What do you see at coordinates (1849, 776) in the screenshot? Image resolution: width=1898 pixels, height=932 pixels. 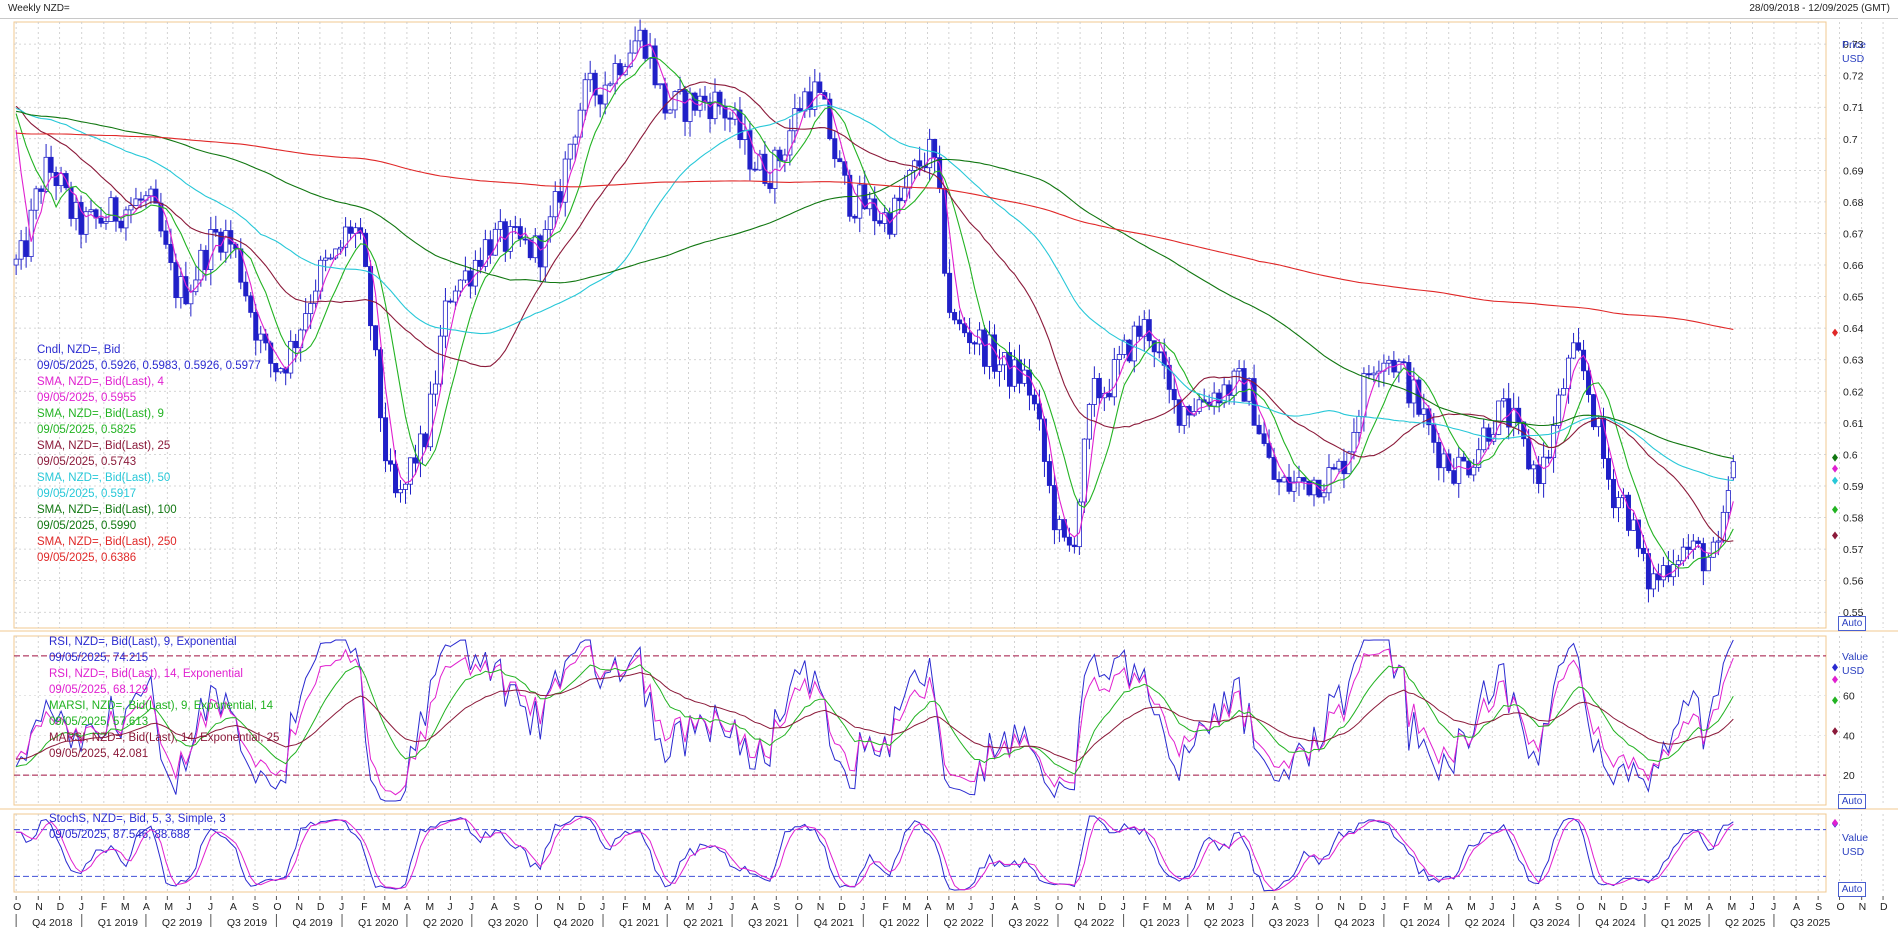 I see `rsi-tick-label: 20` at bounding box center [1849, 776].